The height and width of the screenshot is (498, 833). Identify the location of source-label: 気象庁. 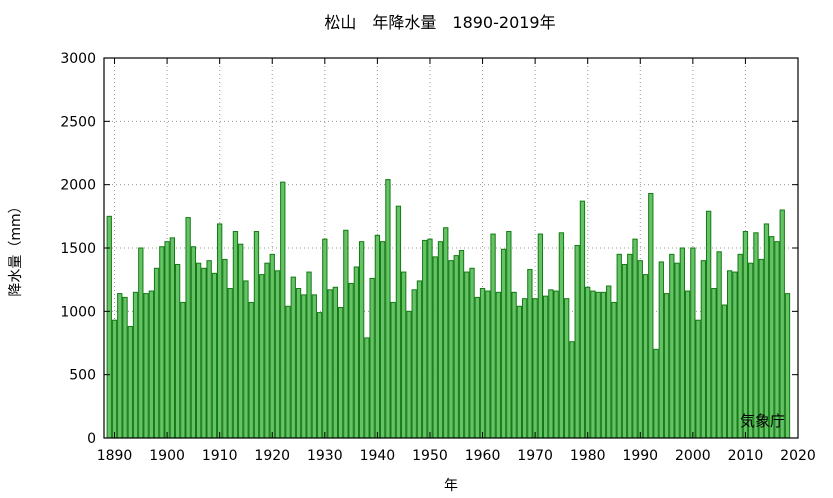
(762, 421).